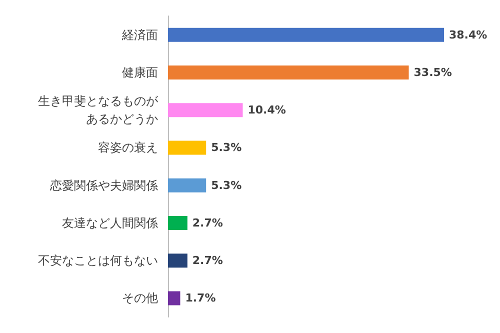 This screenshot has width=500, height=333. Describe the element at coordinates (200, 298) in the screenshot. I see `data-label: 1.7%` at that location.